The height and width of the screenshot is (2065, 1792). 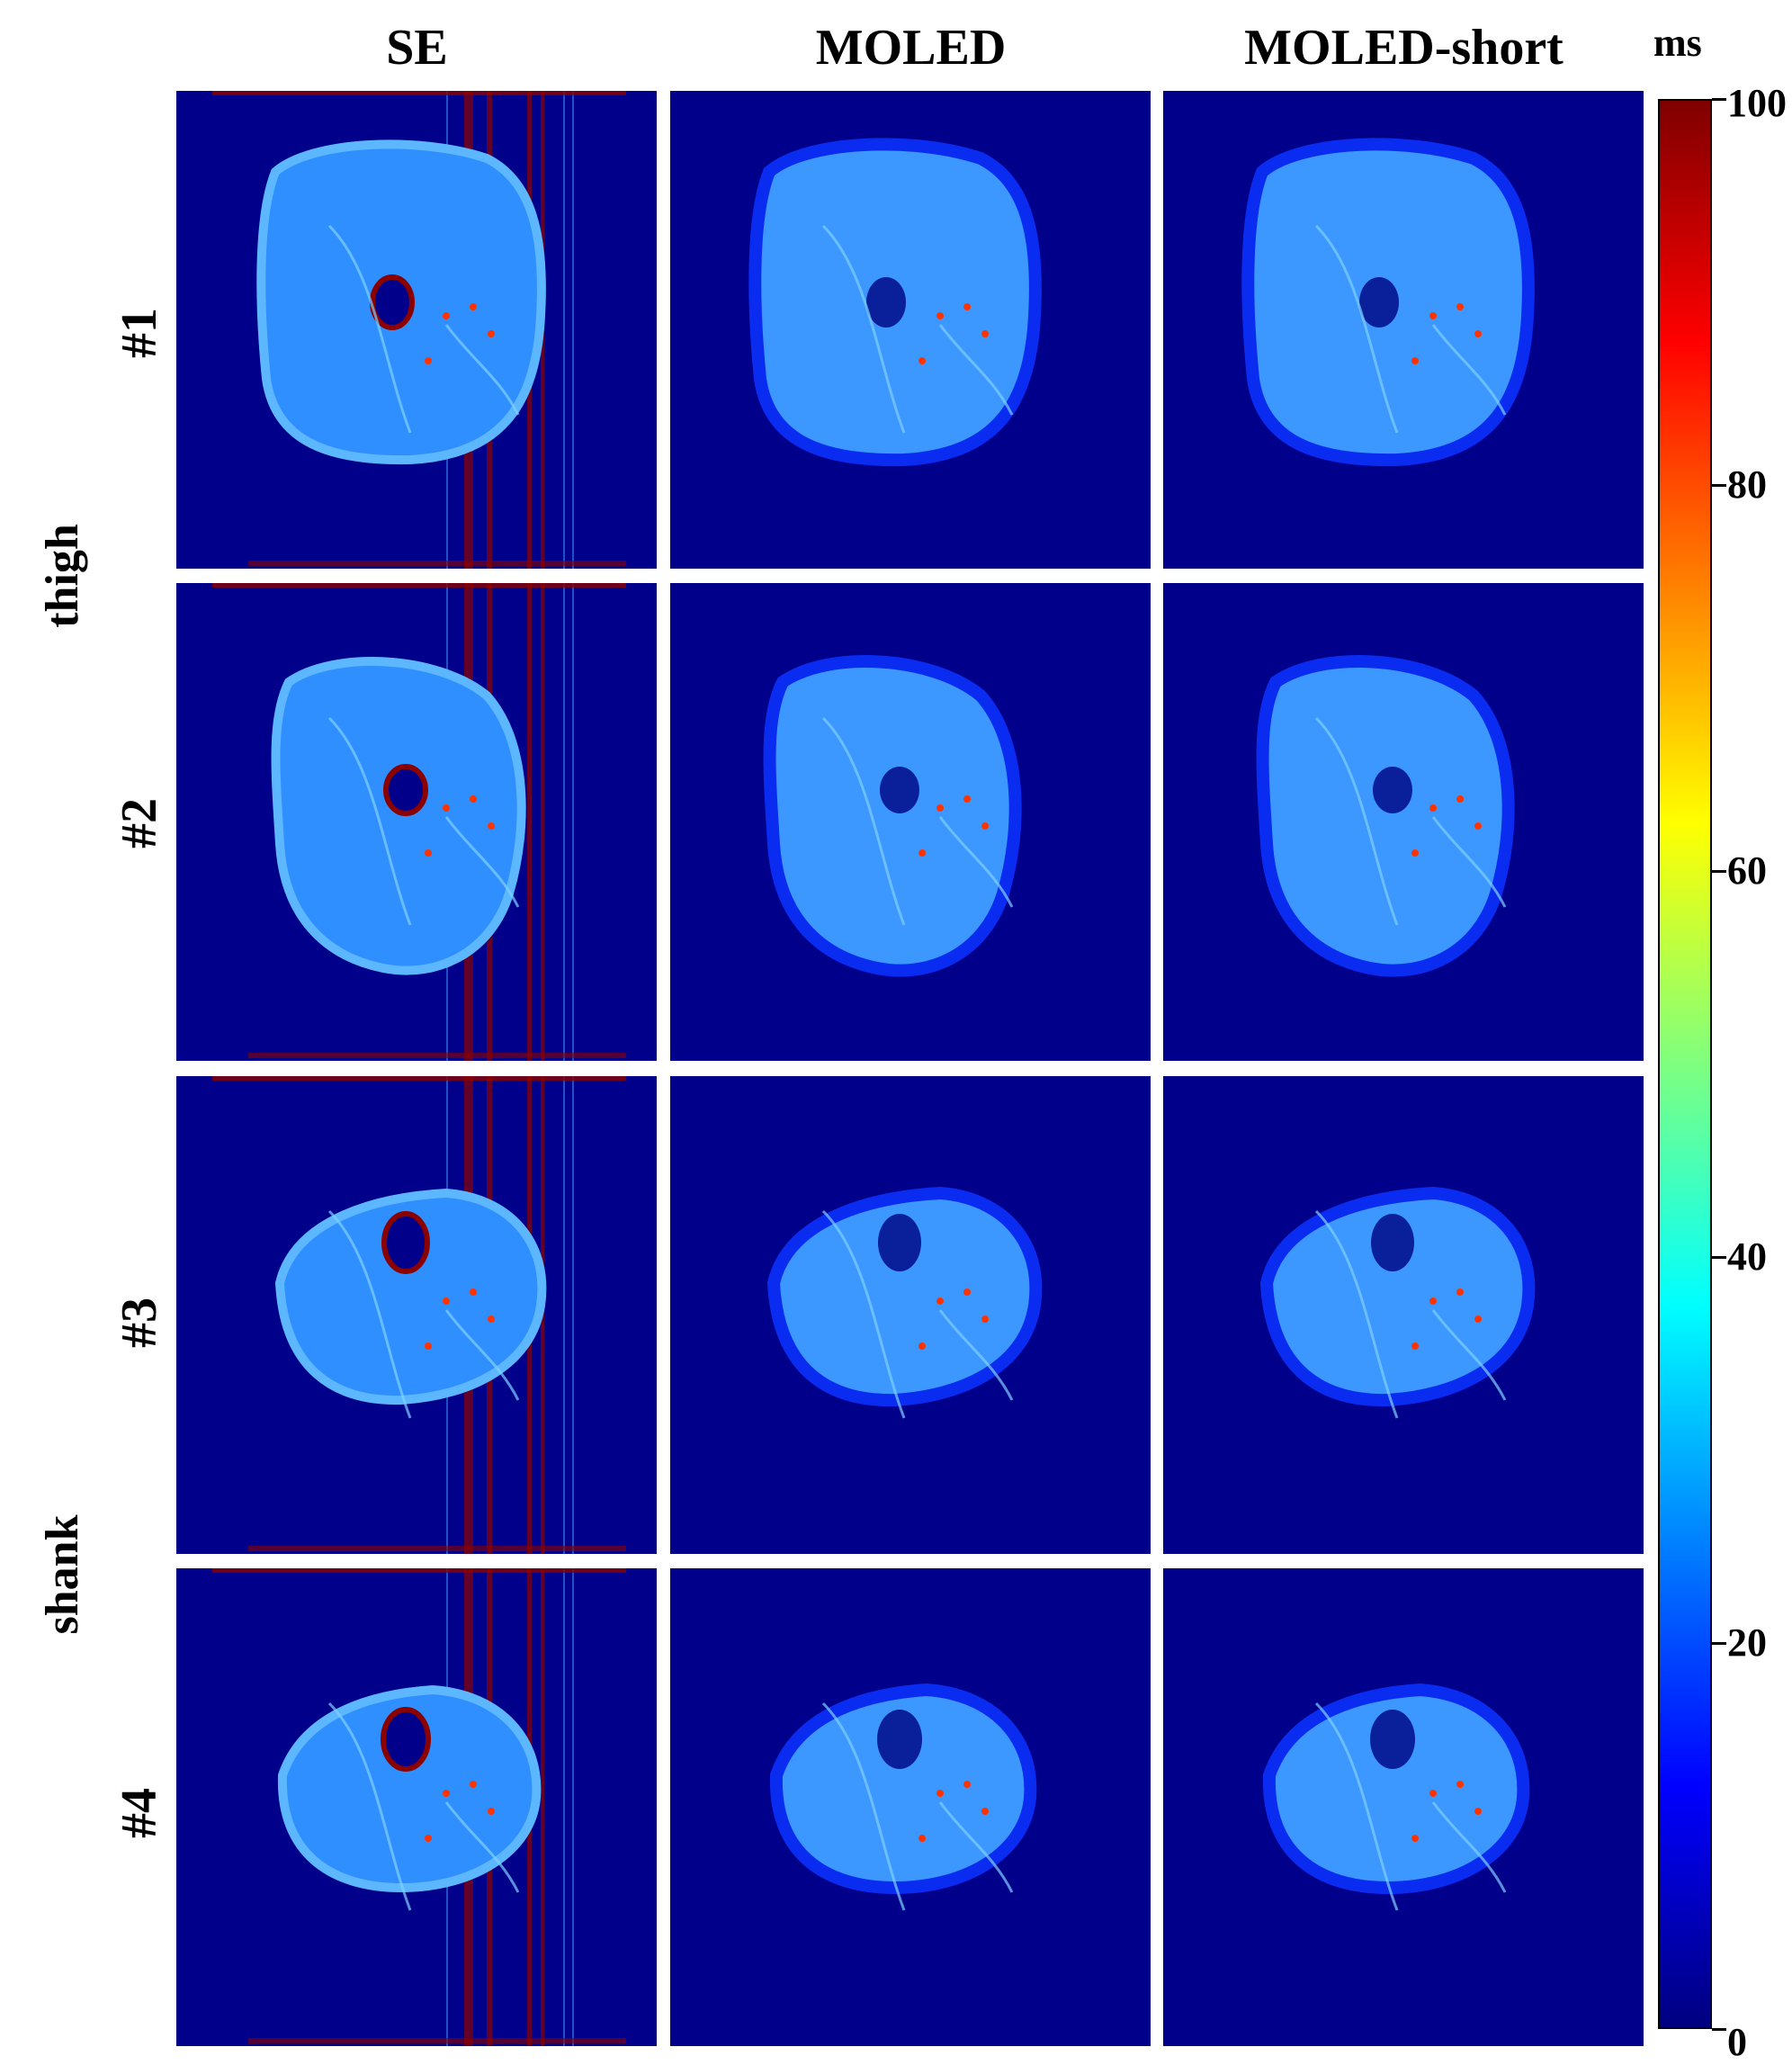 I want to click on colorbar-tick-label-100: 100, so click(x=1757, y=103).